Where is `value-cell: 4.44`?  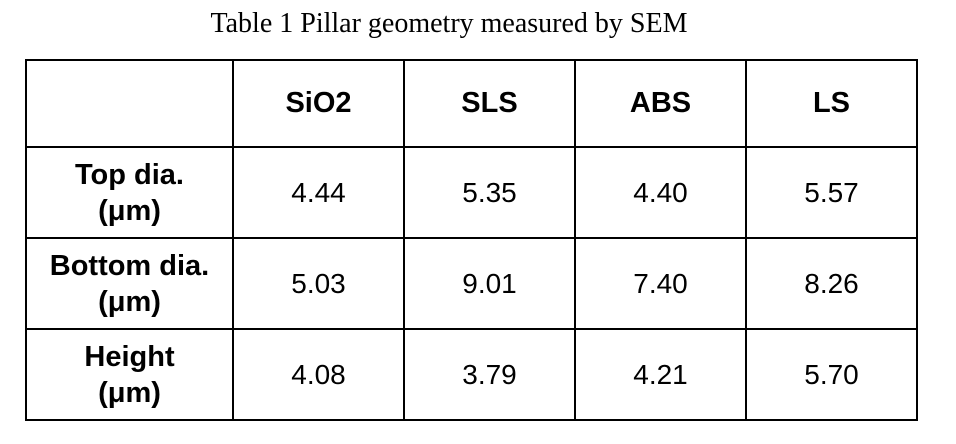 value-cell: 4.44 is located at coordinates (318, 192).